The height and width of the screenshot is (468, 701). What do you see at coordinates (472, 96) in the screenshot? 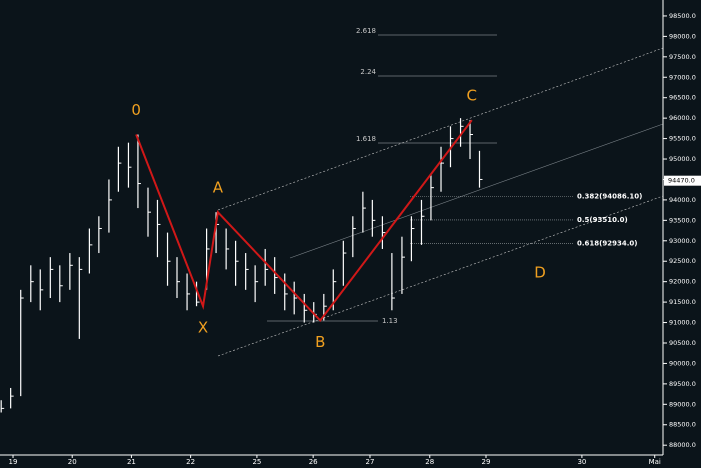
I see `pattern-label: C` at bounding box center [472, 96].